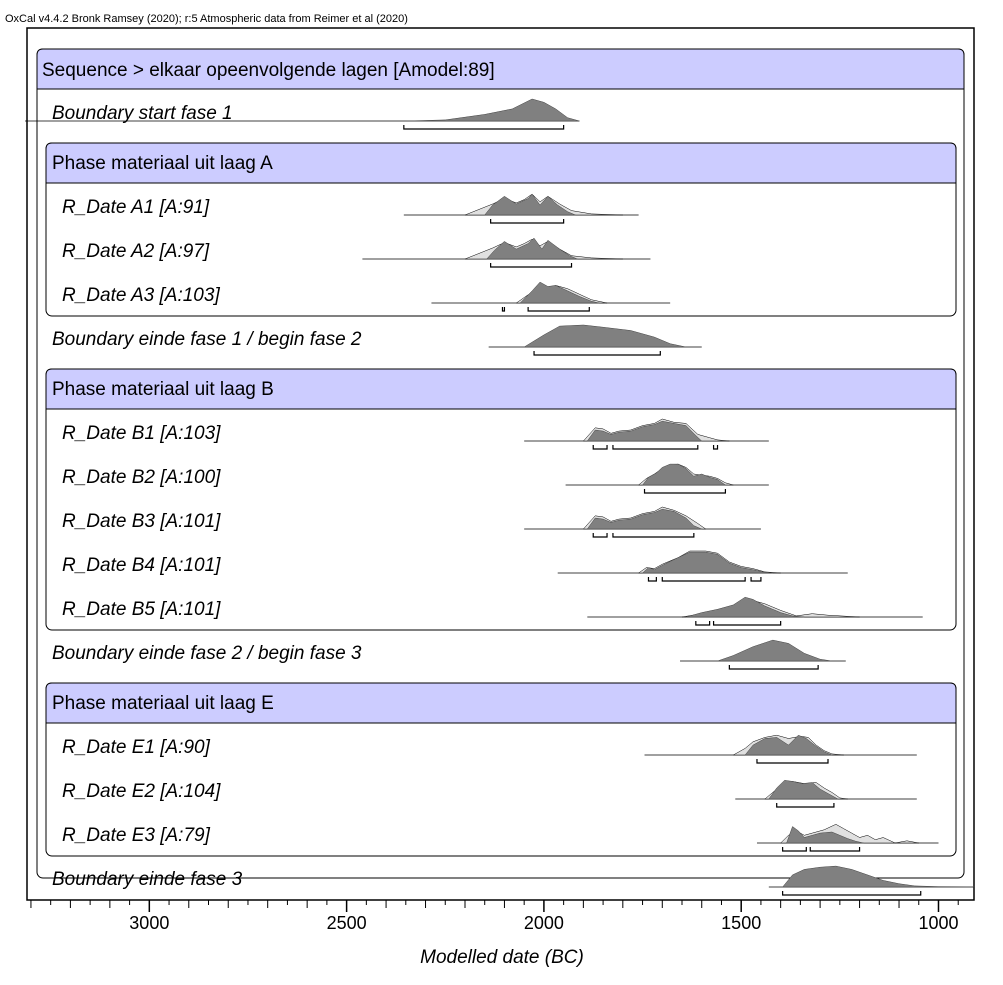 The height and width of the screenshot is (985, 1003). I want to click on row-label-7: R_Date B1 [A:103], so click(141, 433).